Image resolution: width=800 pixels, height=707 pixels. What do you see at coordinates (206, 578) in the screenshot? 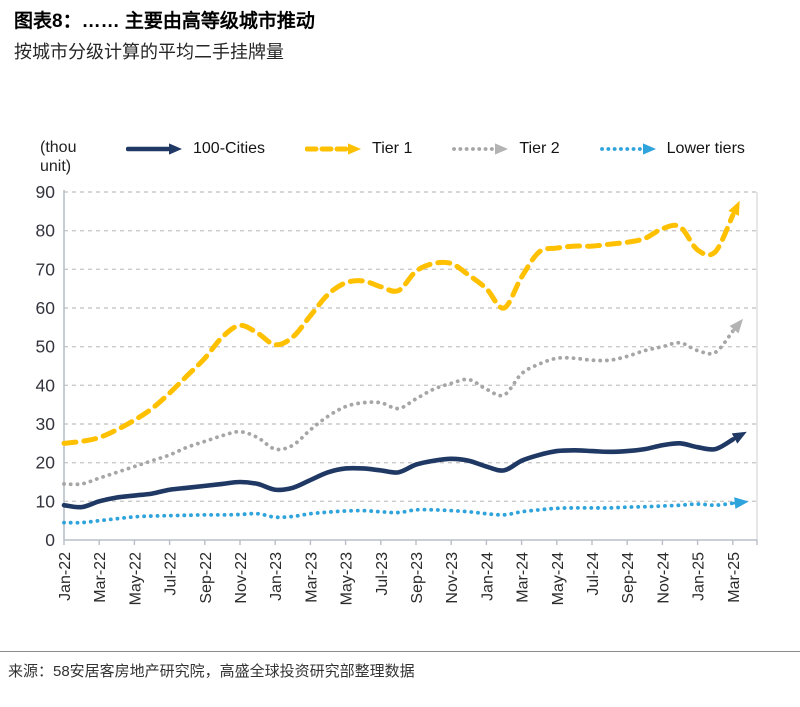
I see `svg-text: Sep-22` at bounding box center [206, 578].